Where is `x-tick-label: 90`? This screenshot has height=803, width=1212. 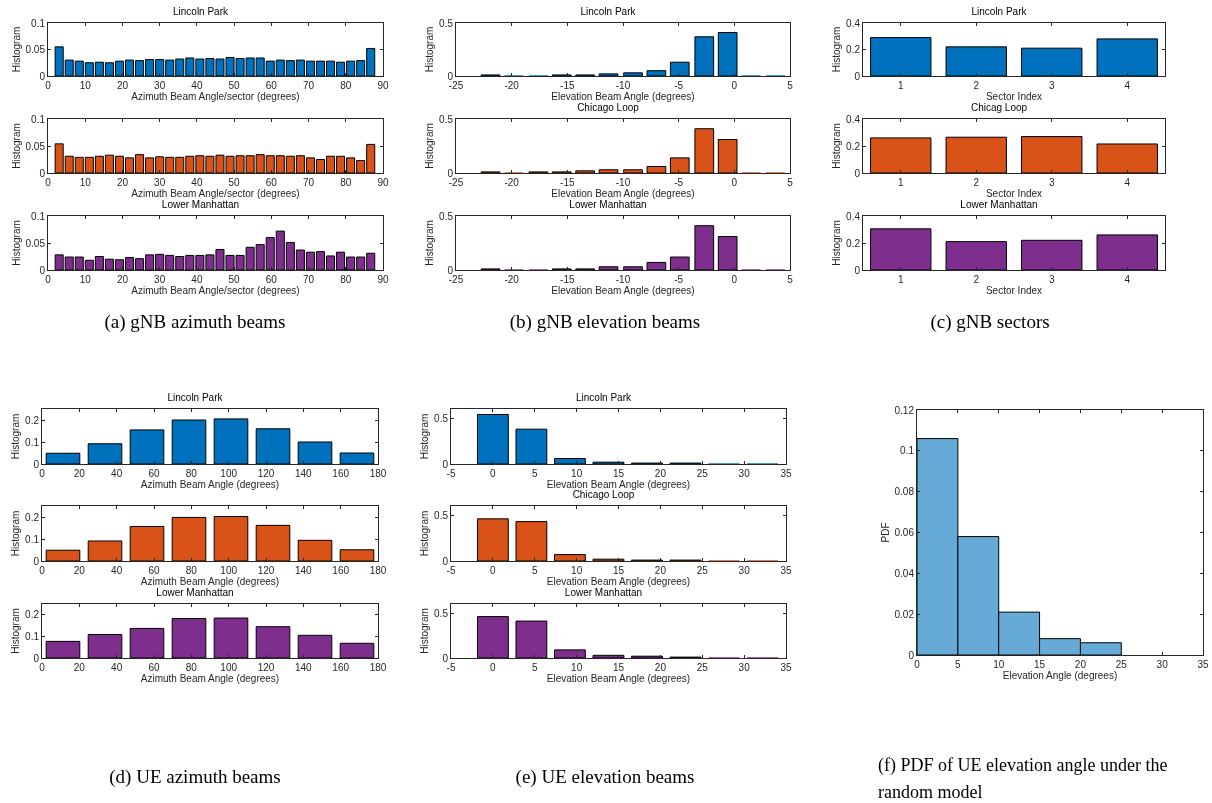 x-tick-label: 90 is located at coordinates (383, 279).